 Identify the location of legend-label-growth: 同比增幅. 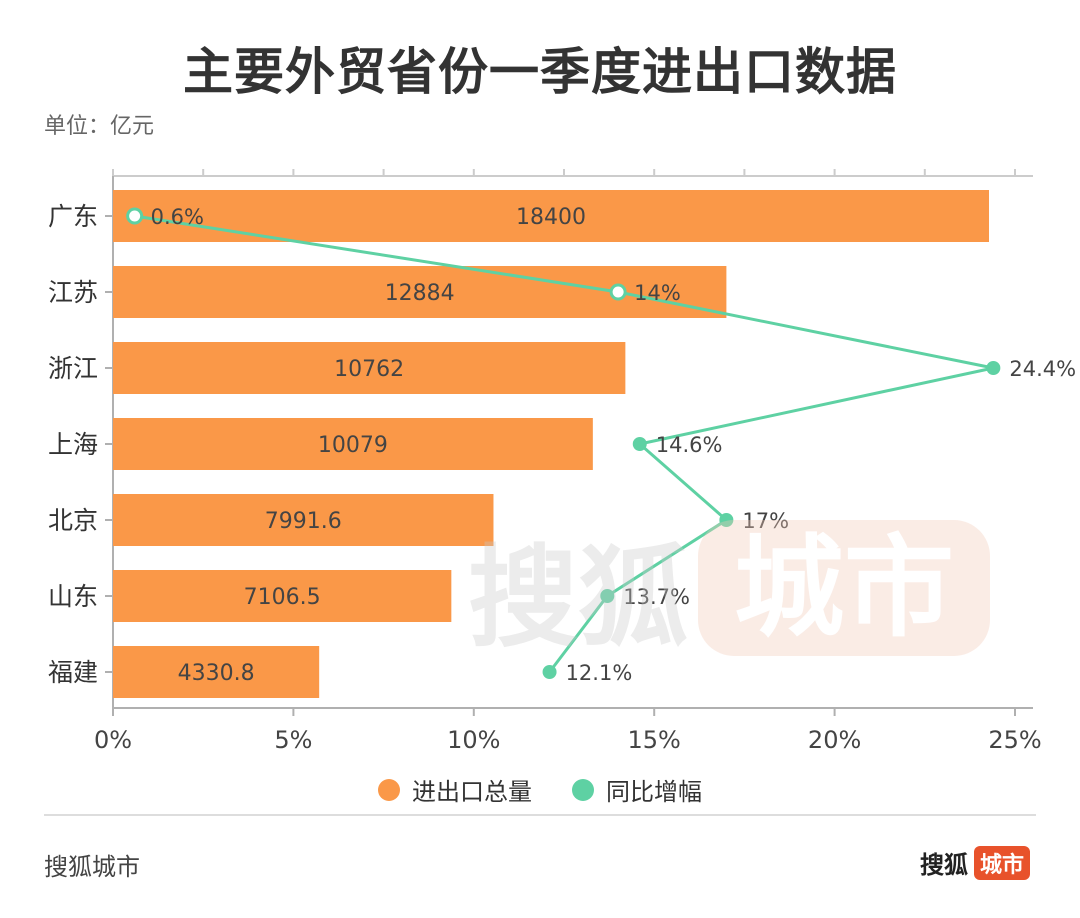
(654, 792).